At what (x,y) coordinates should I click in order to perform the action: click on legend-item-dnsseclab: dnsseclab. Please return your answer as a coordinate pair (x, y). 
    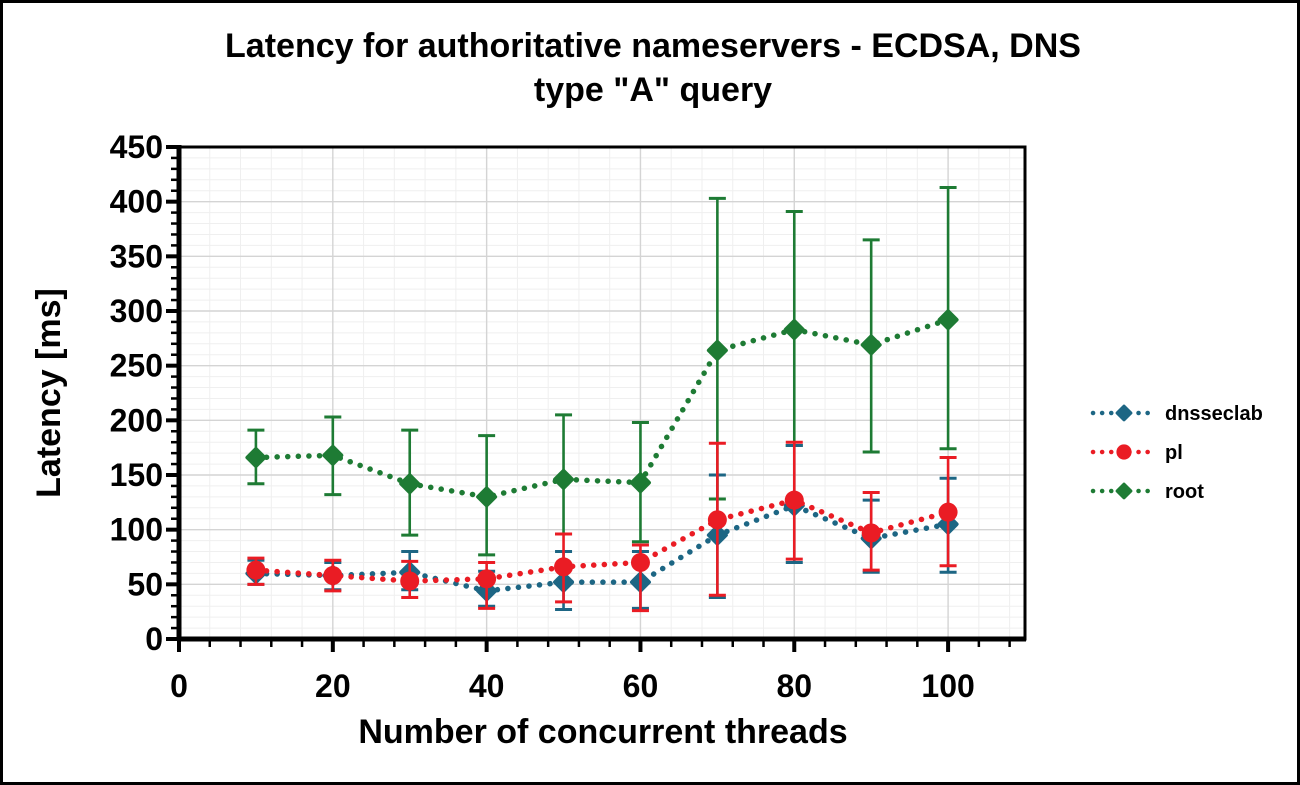
    Looking at the image, I should click on (1176, 414).